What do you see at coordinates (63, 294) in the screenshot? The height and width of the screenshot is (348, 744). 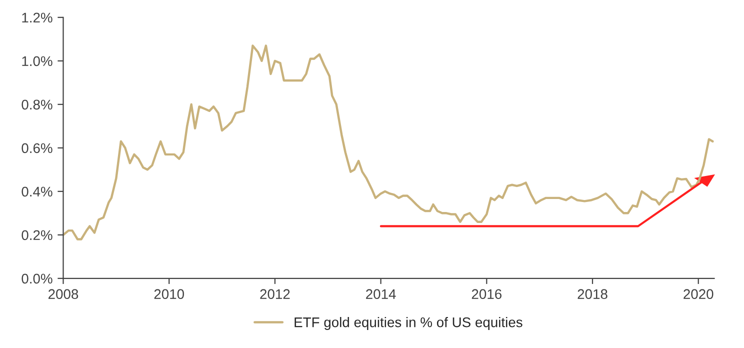 I see `x-tick-label: 2008` at bounding box center [63, 294].